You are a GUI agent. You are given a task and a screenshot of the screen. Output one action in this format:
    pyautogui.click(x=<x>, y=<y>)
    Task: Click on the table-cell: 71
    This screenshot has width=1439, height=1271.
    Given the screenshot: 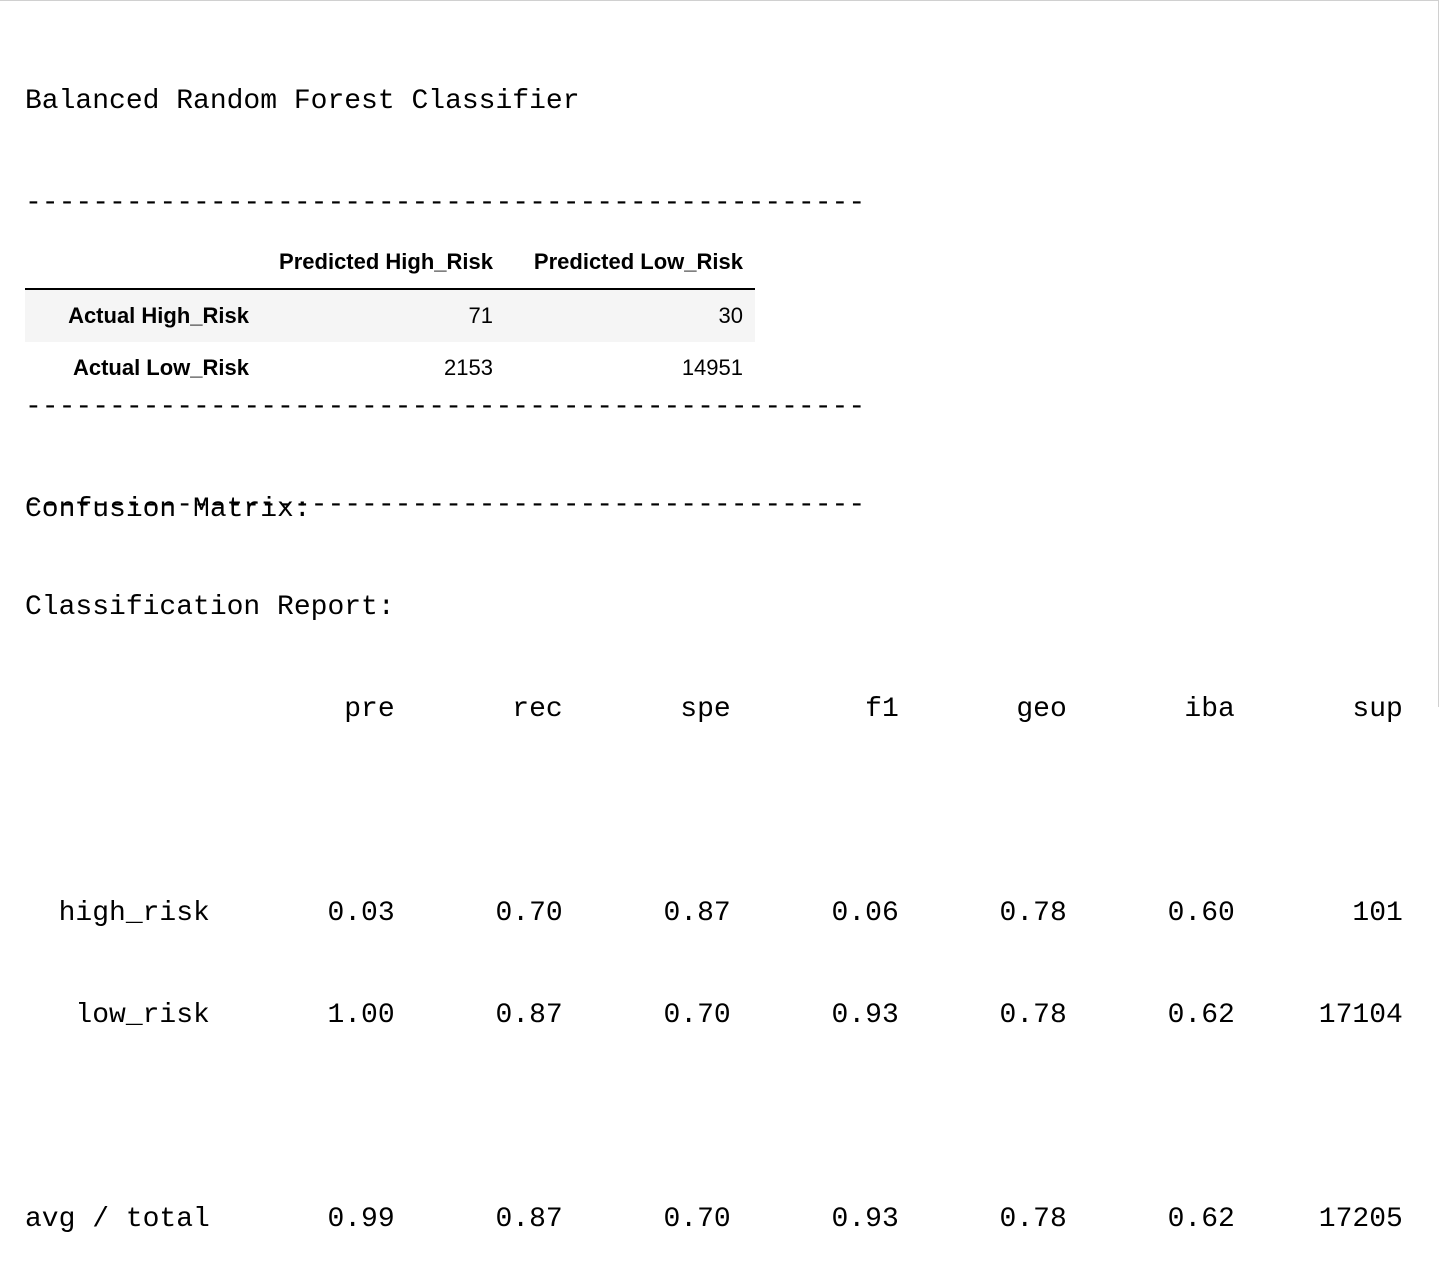 What is the action you would take?
    pyautogui.click(x=480, y=315)
    